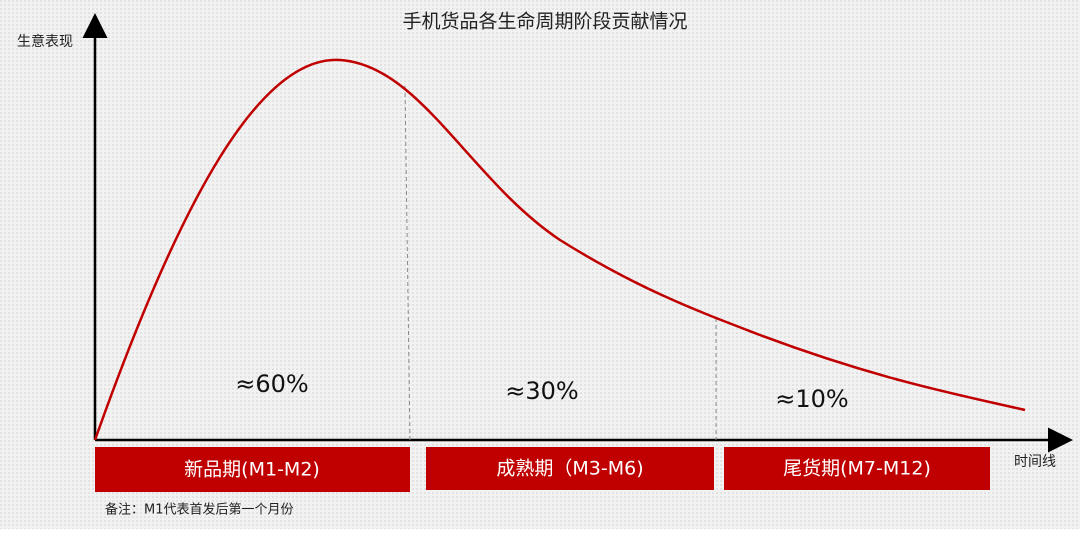 The image size is (1080, 533). What do you see at coordinates (407, 263) in the screenshot?
I see `divider` at bounding box center [407, 263].